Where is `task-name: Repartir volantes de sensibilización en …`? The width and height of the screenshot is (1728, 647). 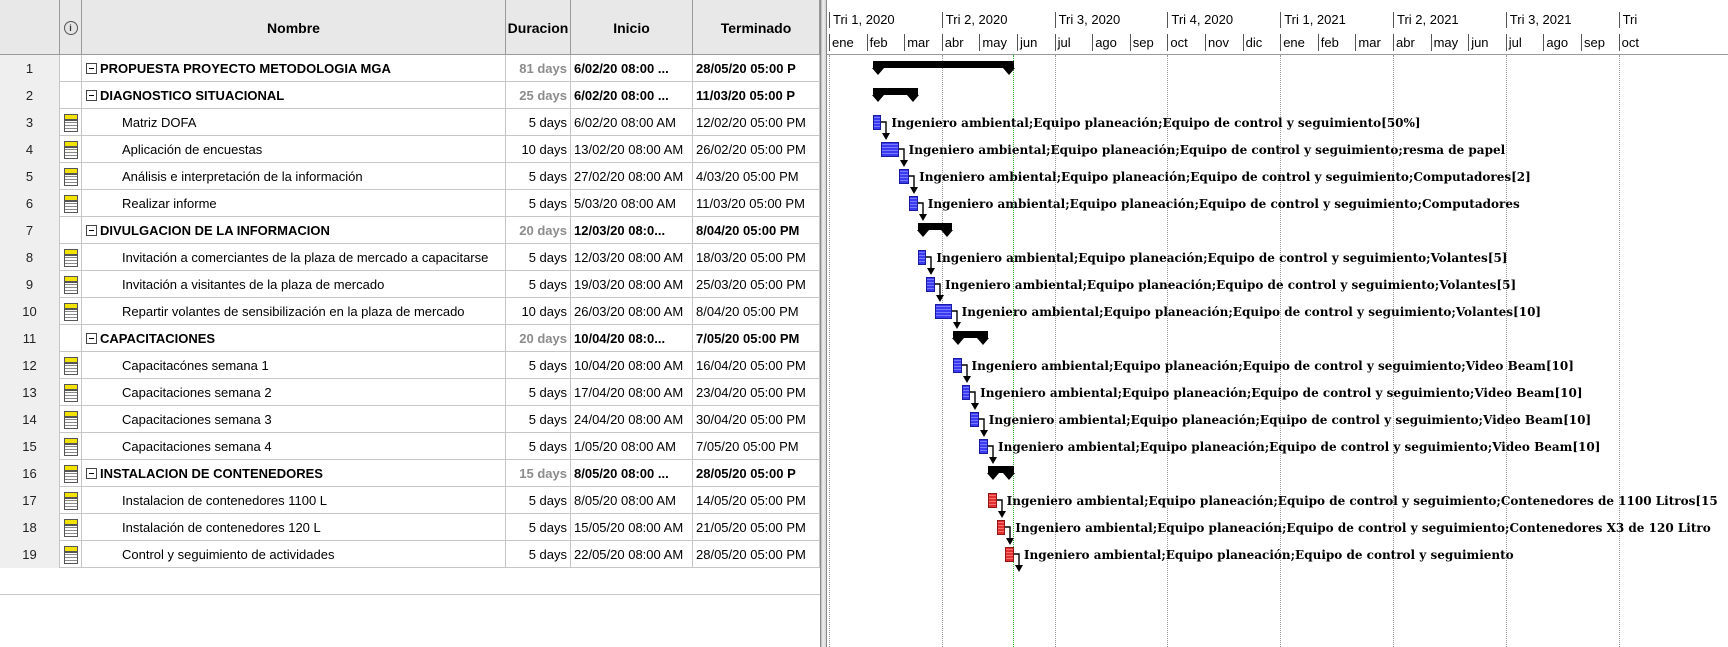
task-name: Repartir volantes de sensibilización en … is located at coordinates (294, 311).